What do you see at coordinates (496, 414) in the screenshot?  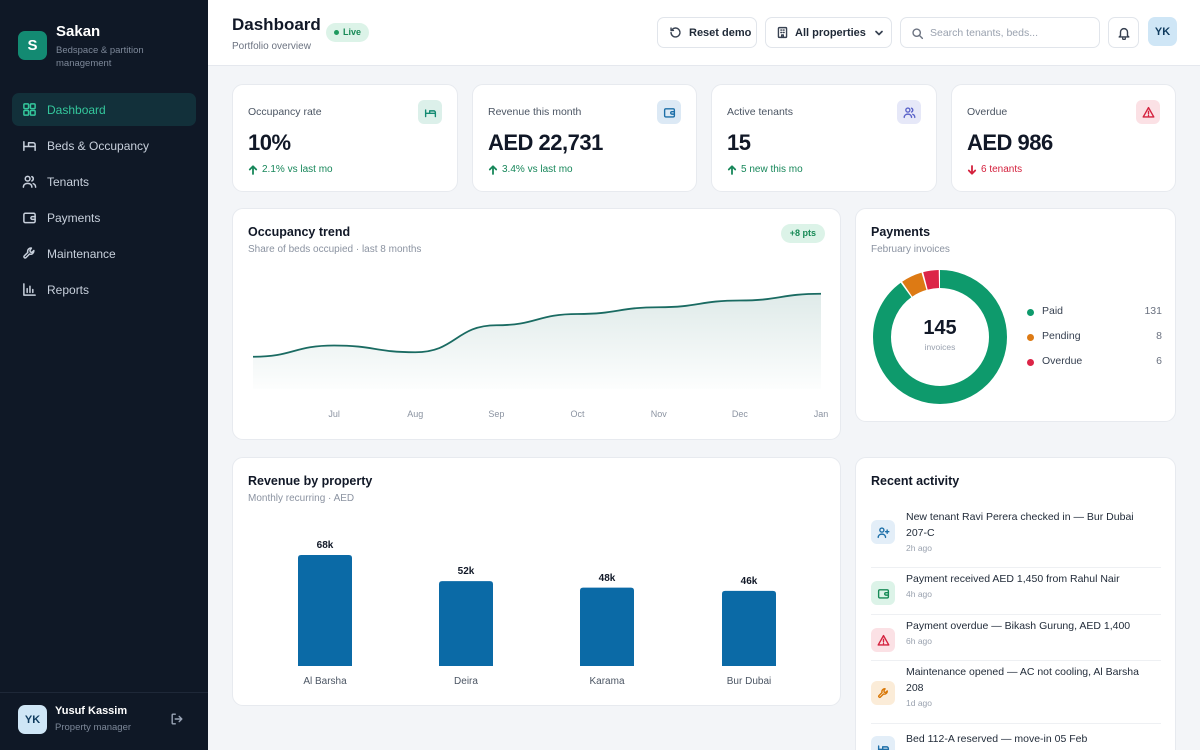 I see `x-tick-label: Sep` at bounding box center [496, 414].